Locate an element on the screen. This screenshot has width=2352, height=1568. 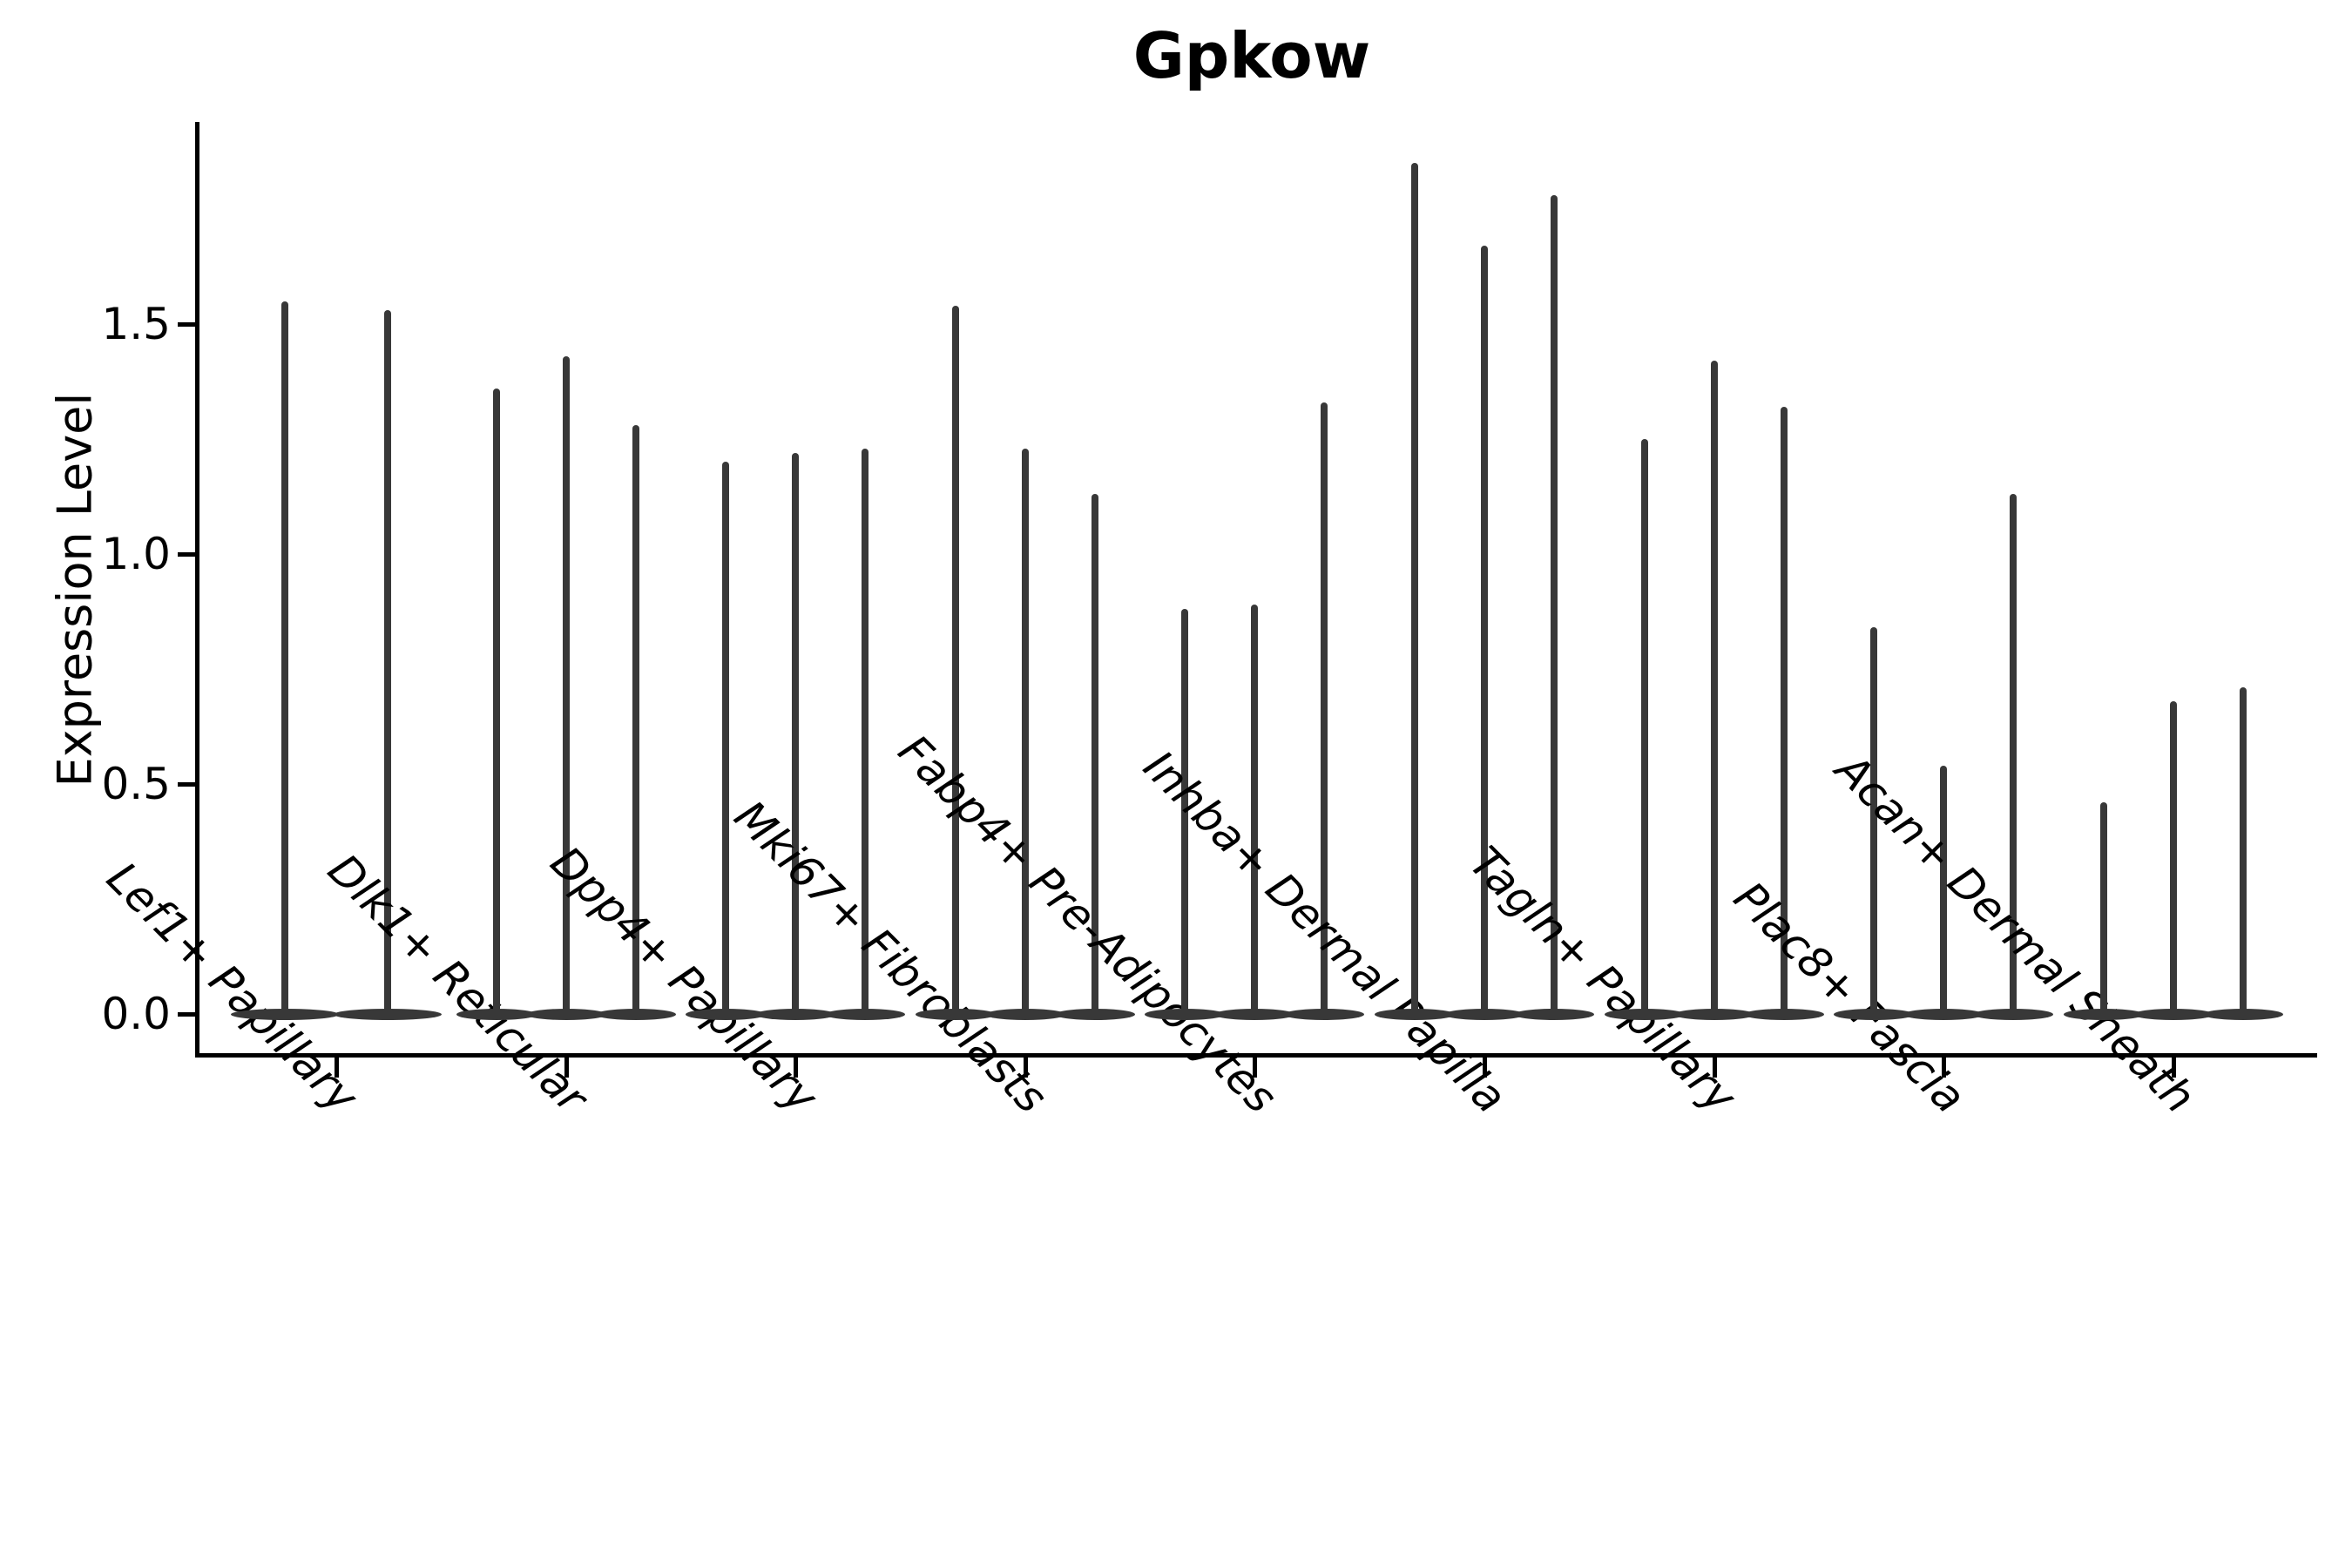
x-tick-label: Plac8+ Fascia is located at coordinates (1850, 998).